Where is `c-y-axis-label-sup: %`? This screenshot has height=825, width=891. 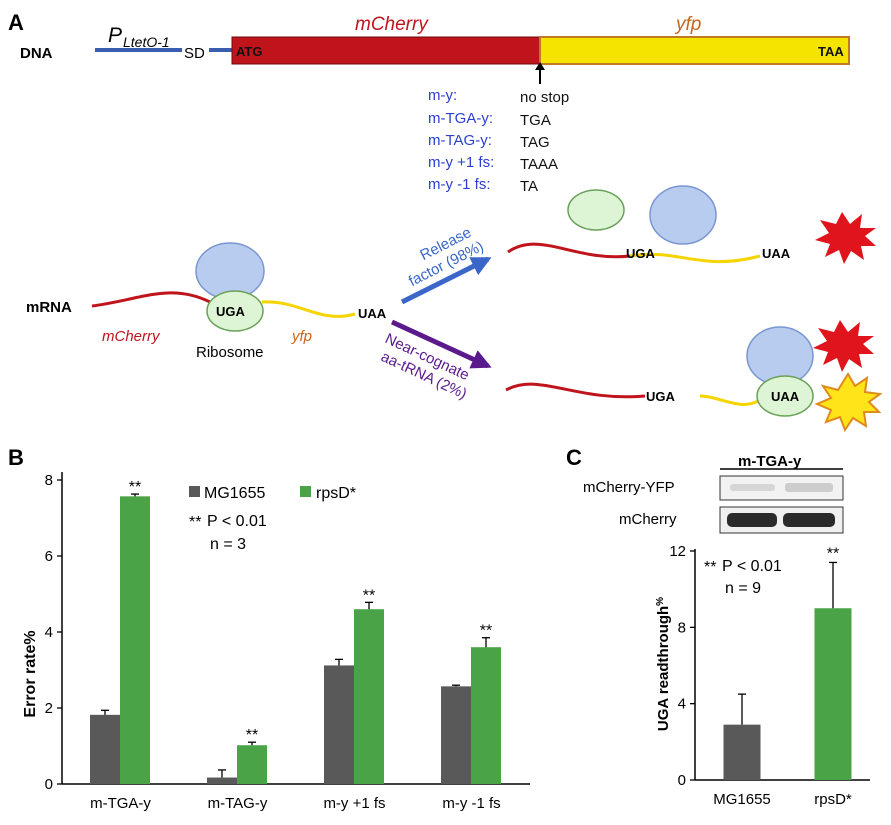 c-y-axis-label-sup: % is located at coordinates (660, 601).